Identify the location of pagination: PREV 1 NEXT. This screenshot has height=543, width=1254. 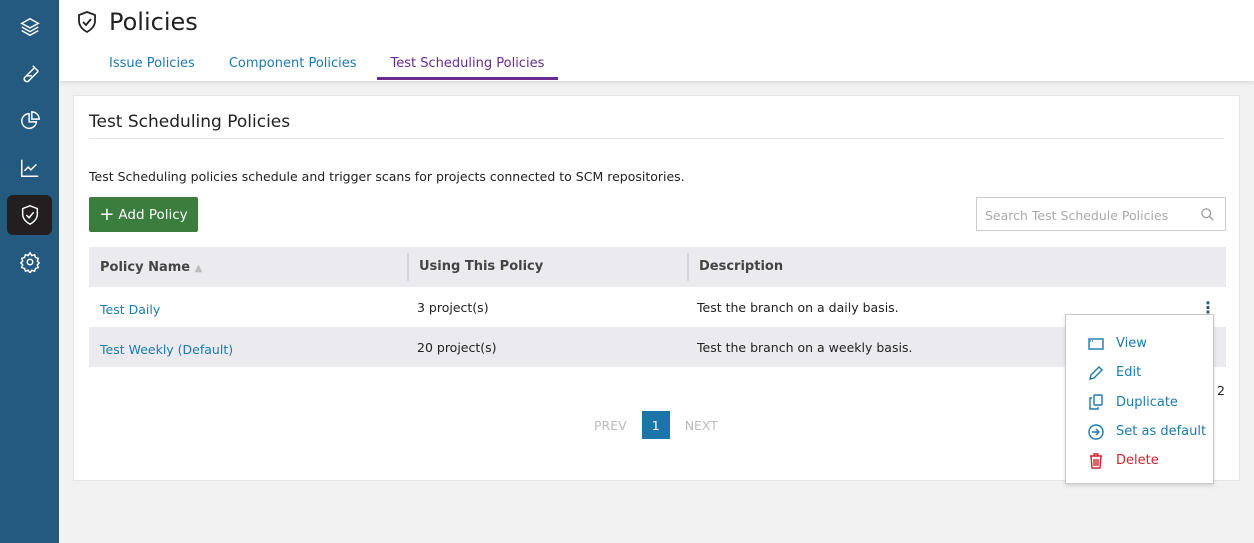
(656, 425).